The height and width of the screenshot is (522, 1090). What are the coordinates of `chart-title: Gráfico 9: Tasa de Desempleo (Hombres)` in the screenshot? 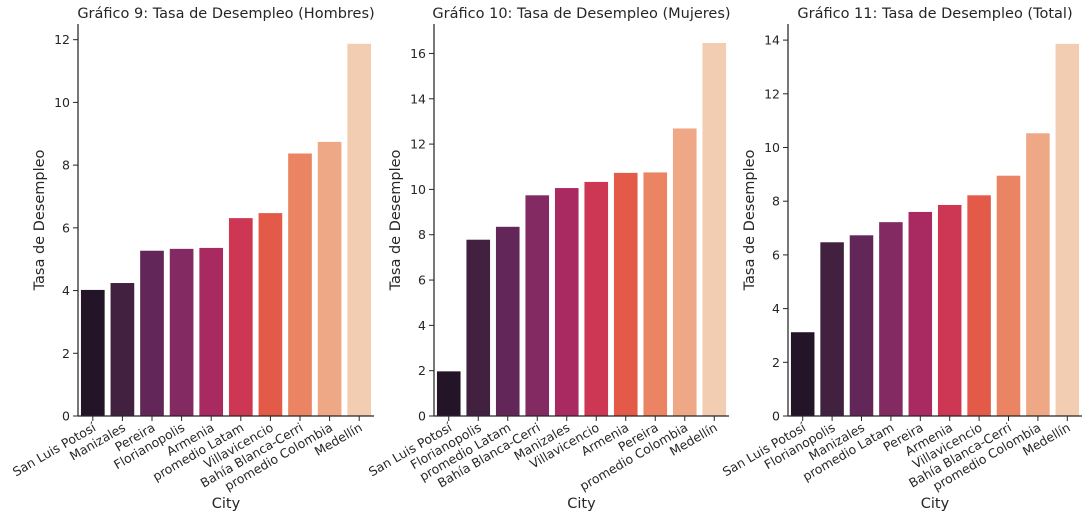 It's located at (225, 14).